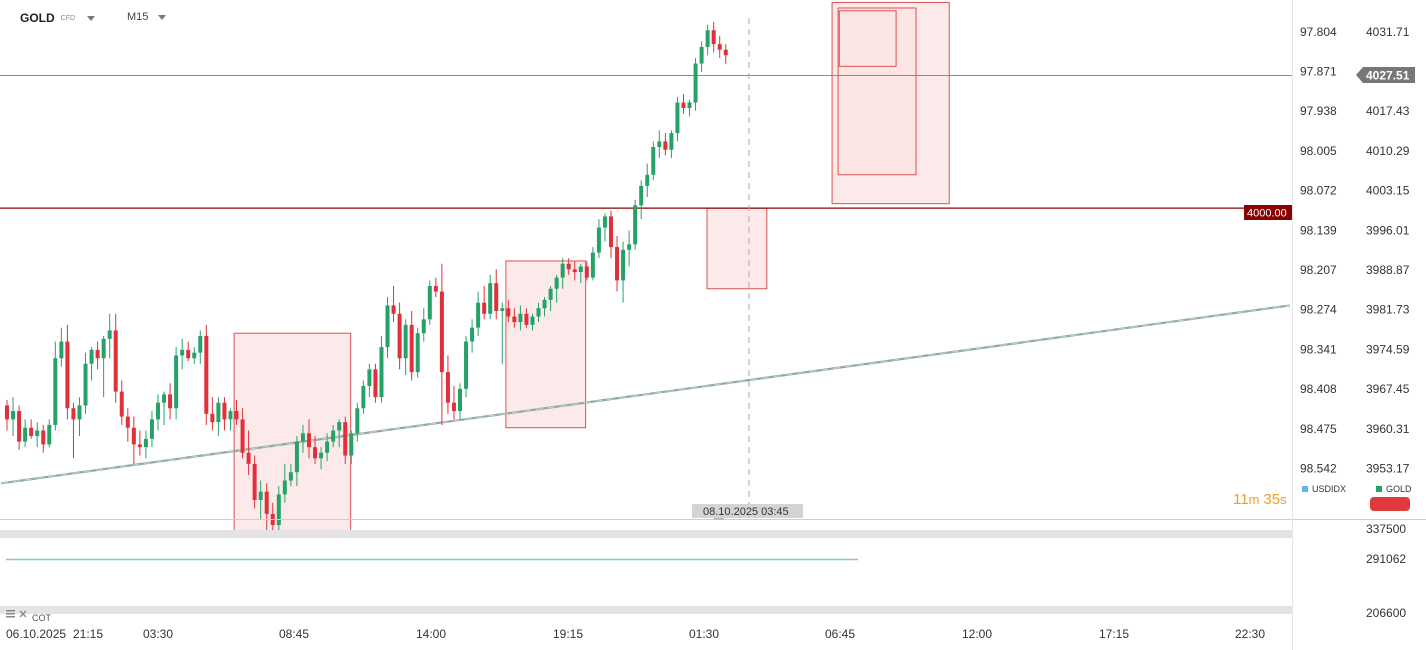 The height and width of the screenshot is (650, 1426). I want to click on close-icon, so click(23, 614).